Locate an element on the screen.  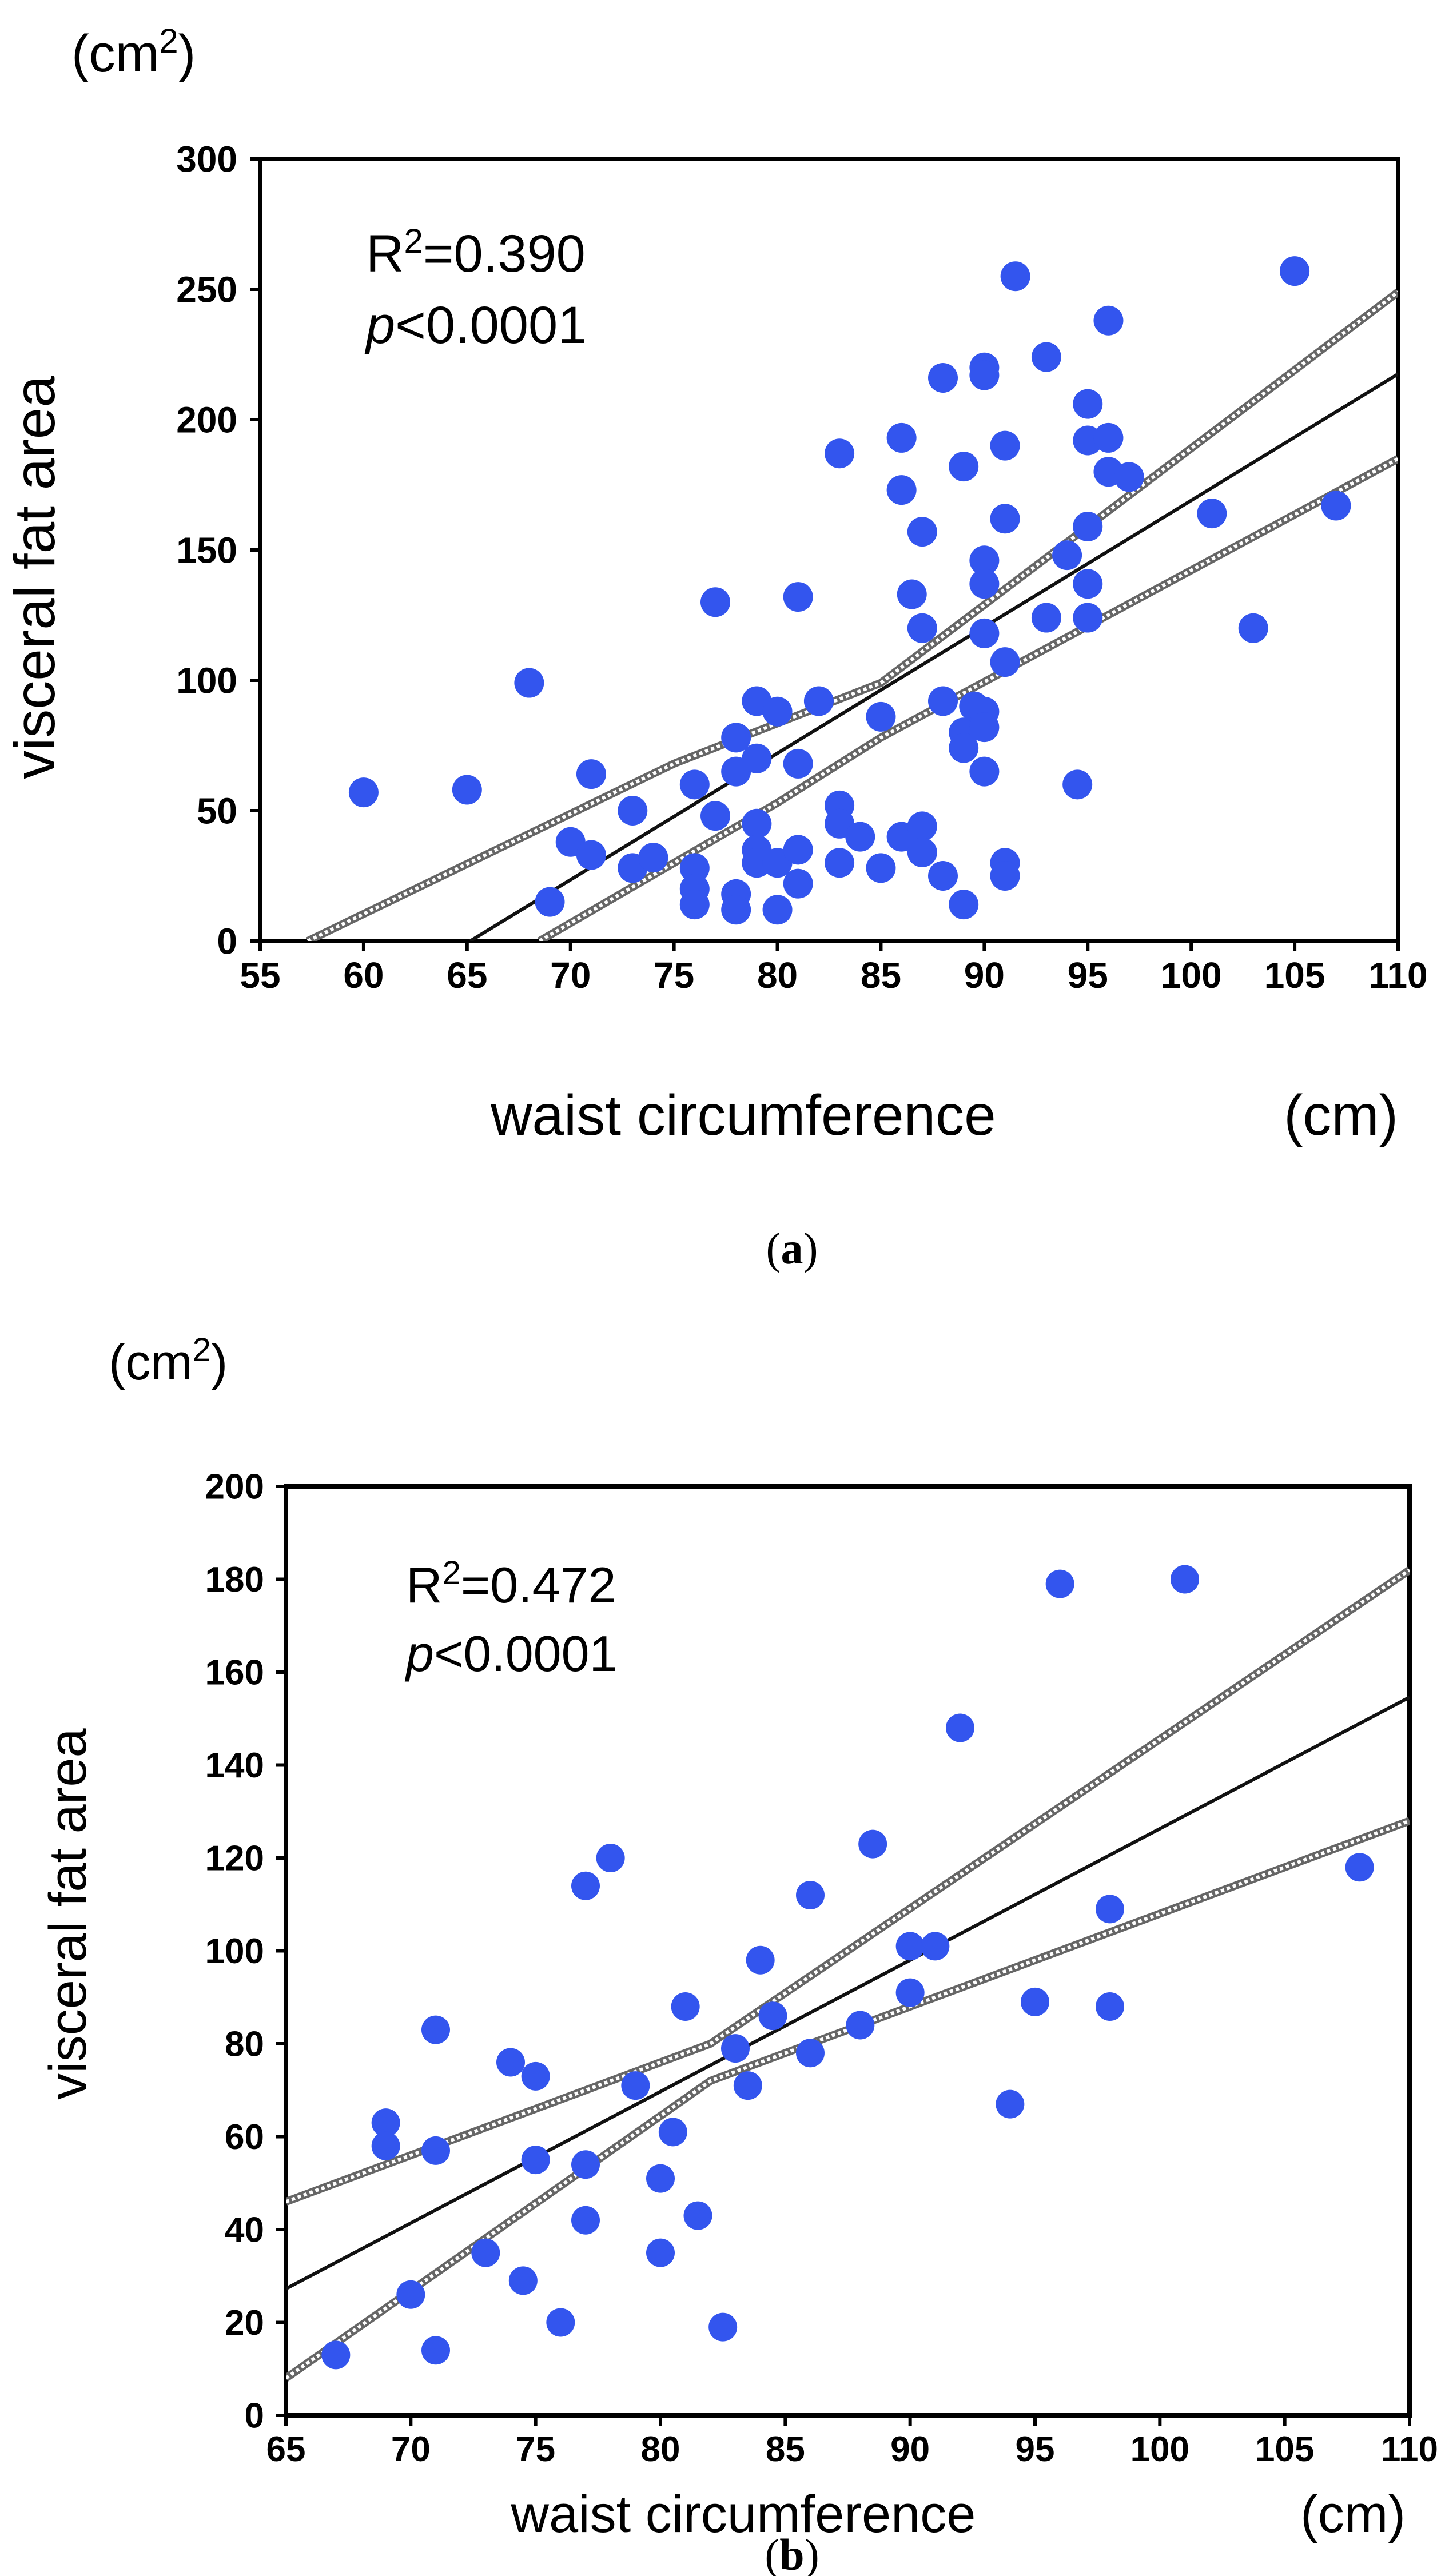
y-tick-label: 0 is located at coordinates (255, 2416).